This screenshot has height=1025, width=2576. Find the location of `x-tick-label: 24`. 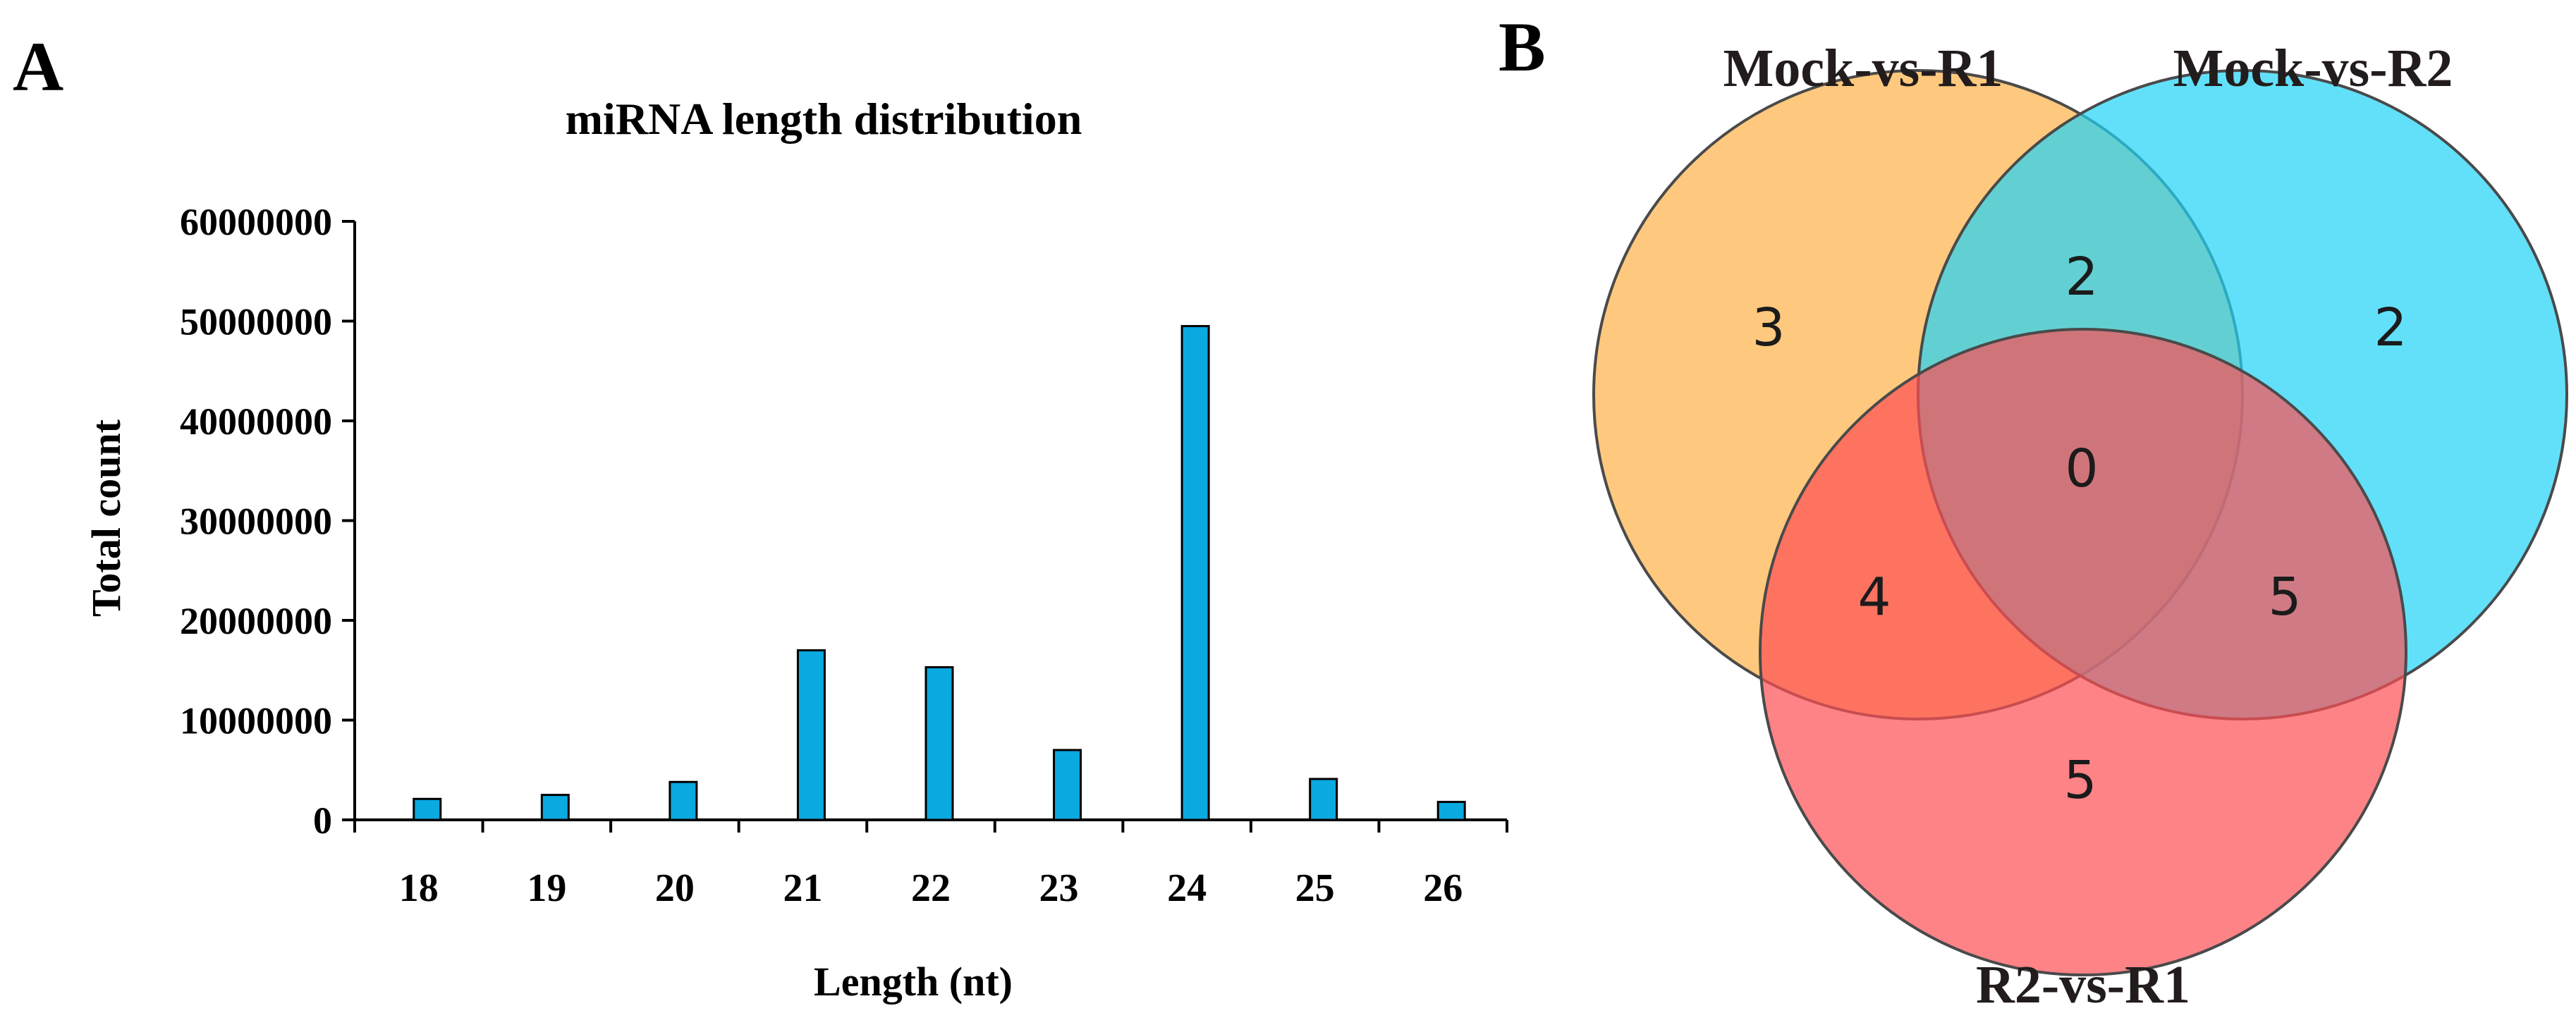

x-tick-label: 24 is located at coordinates (1187, 888).